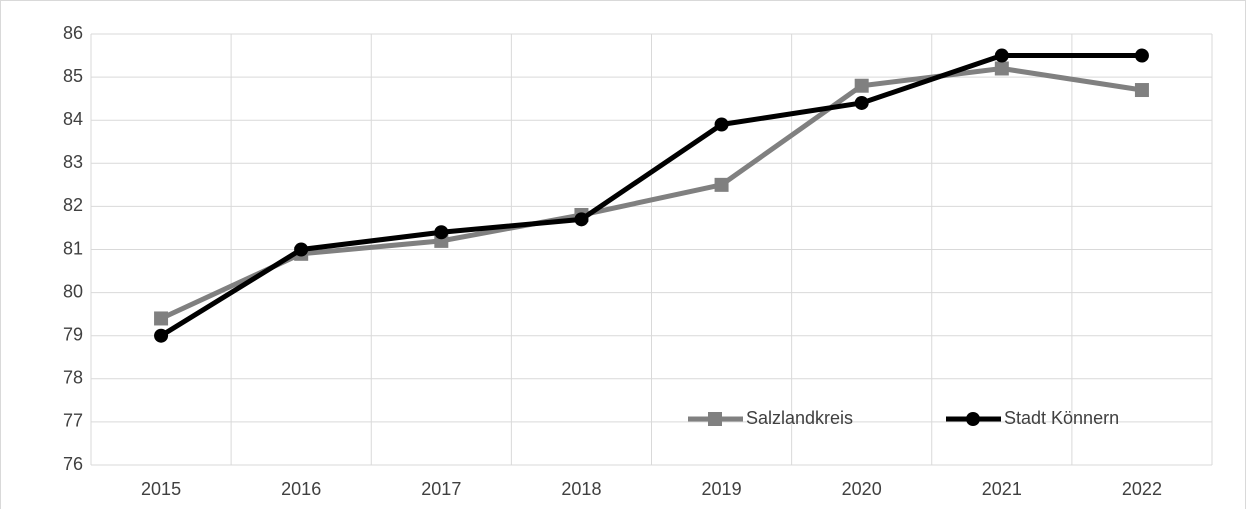  I want to click on legend-label: Salzlandkreis, so click(799, 418).